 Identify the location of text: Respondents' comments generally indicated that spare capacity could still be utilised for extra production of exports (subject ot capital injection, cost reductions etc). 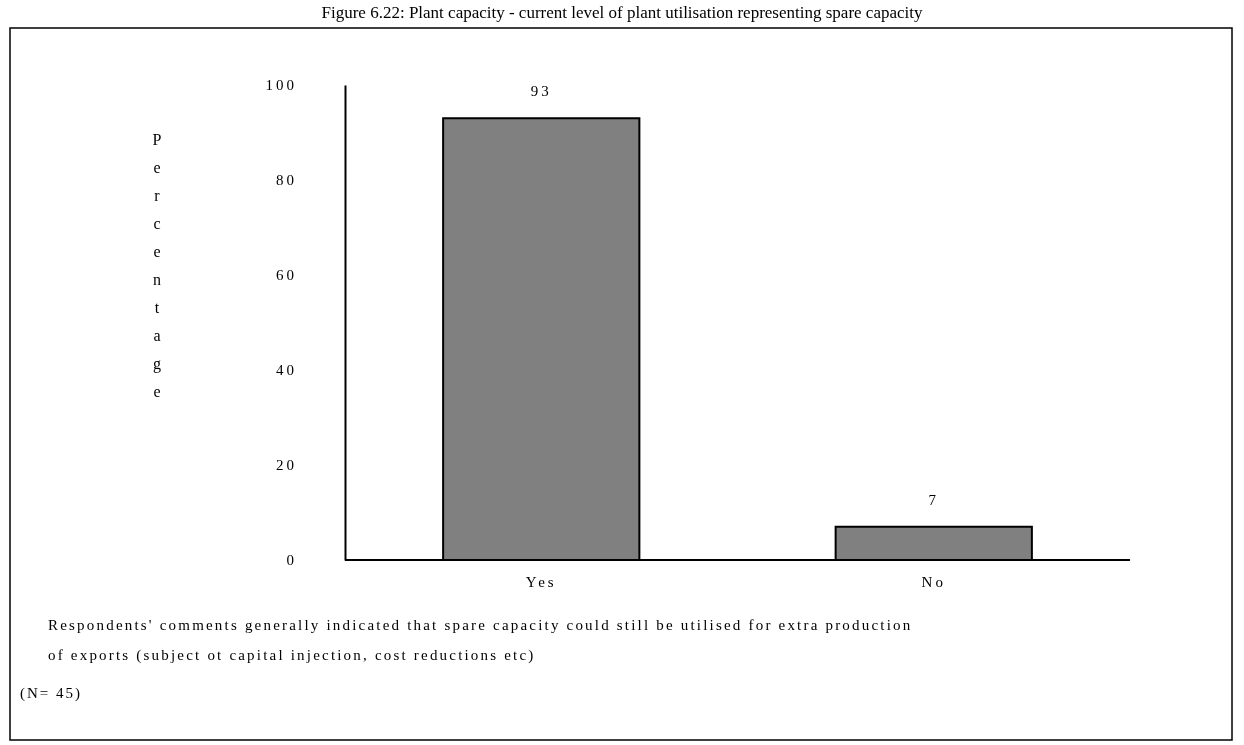
(480, 640).